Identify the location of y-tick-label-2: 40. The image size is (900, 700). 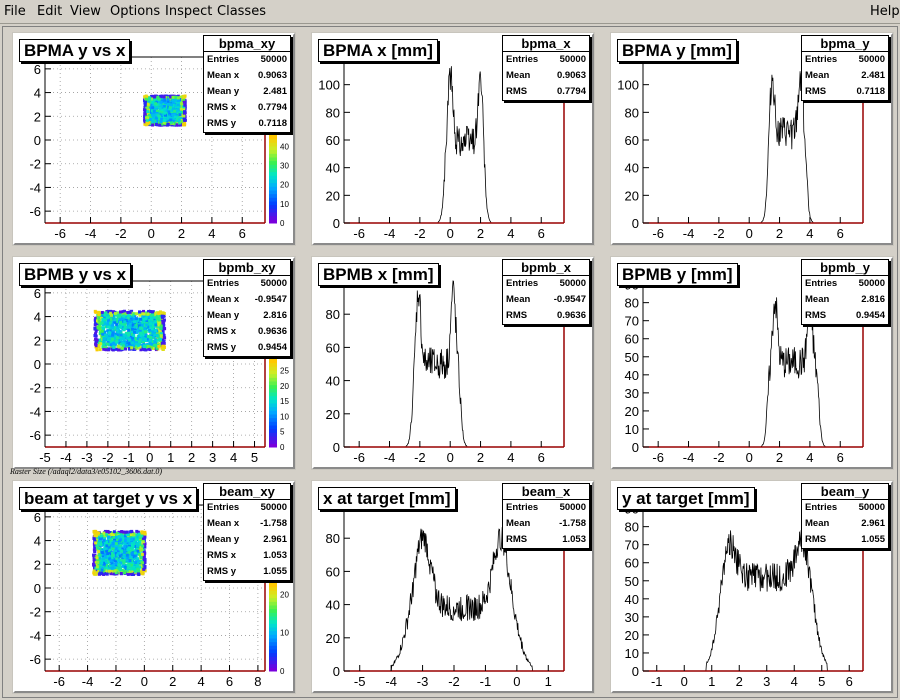
(333, 168).